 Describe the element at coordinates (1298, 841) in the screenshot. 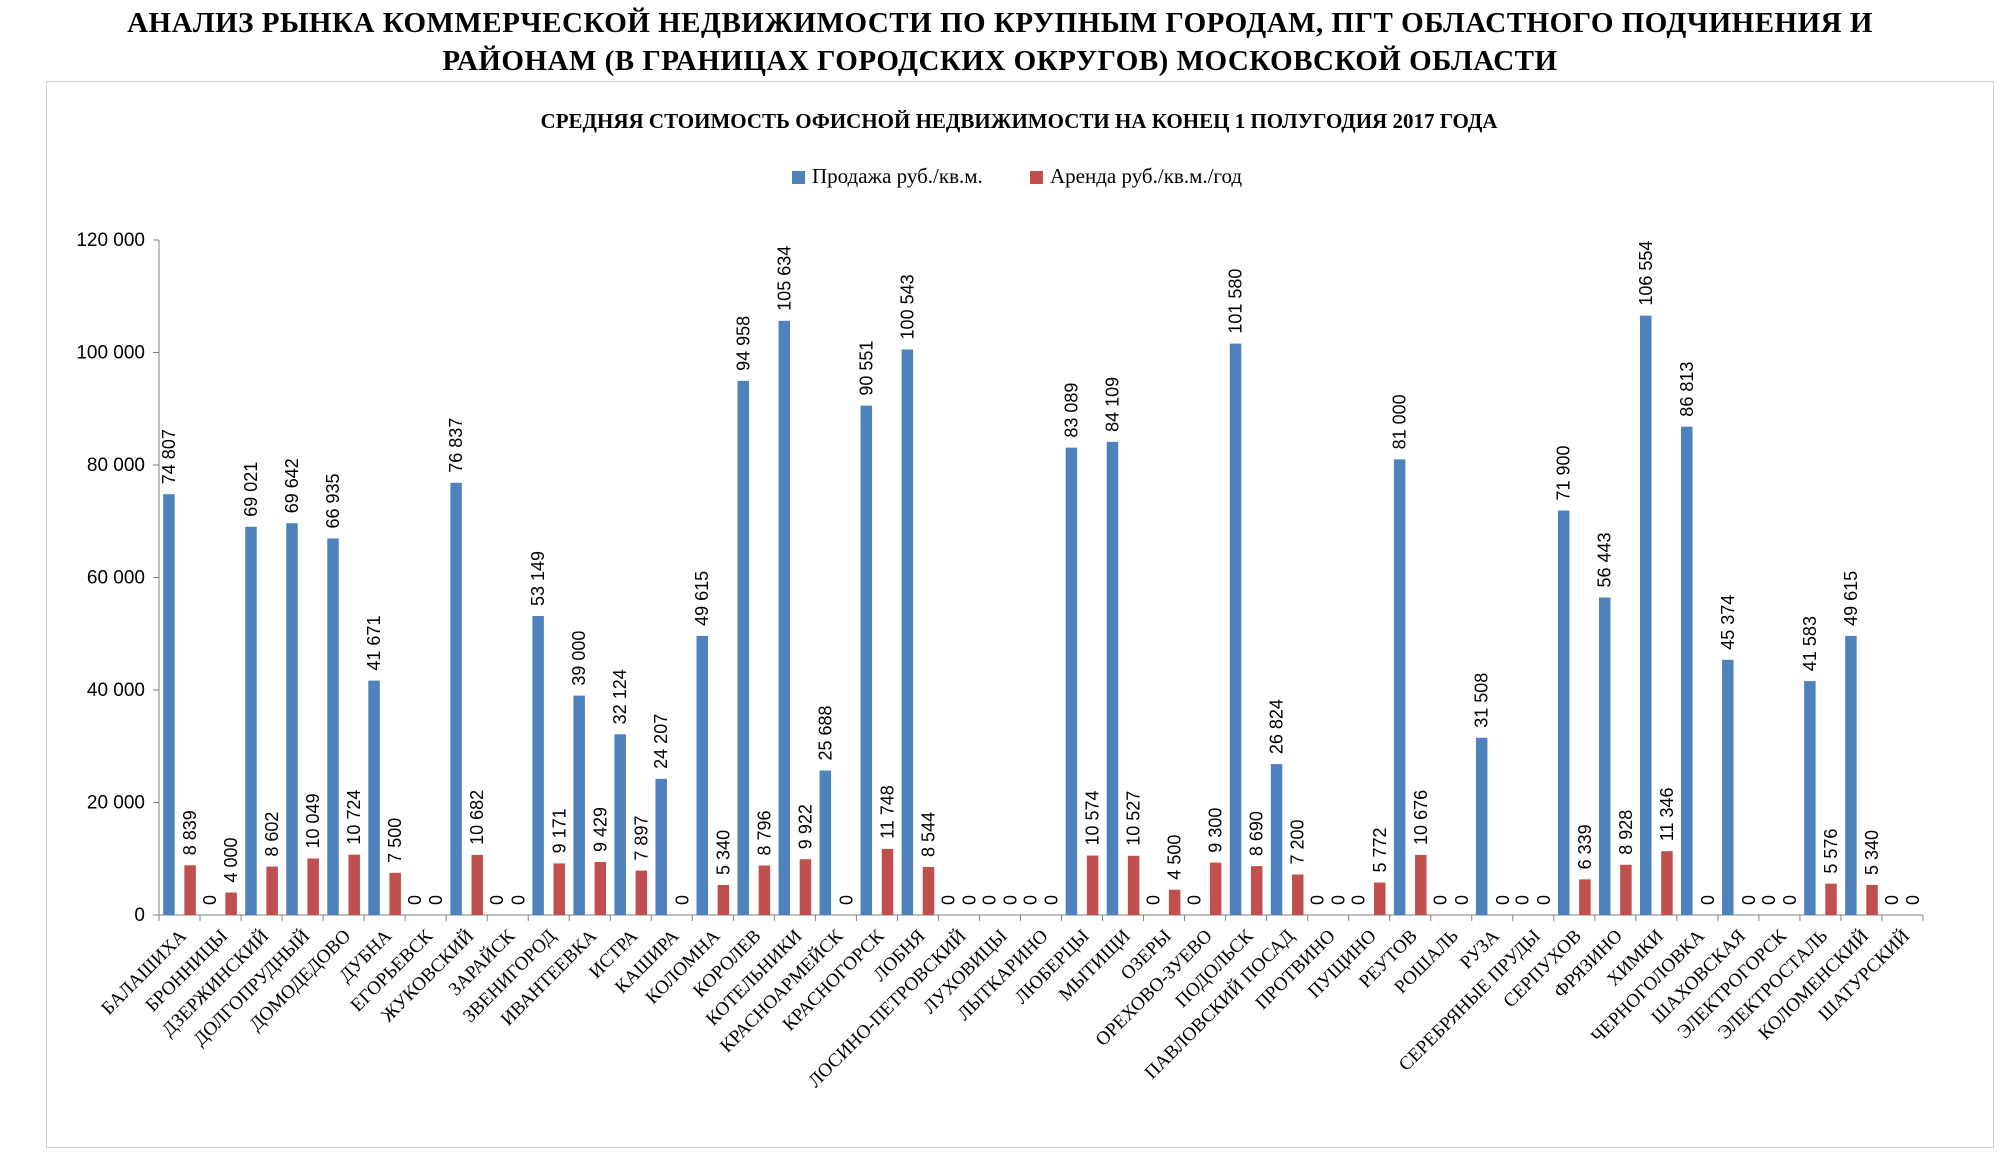

I see `data-label-rent: 7 200` at that location.